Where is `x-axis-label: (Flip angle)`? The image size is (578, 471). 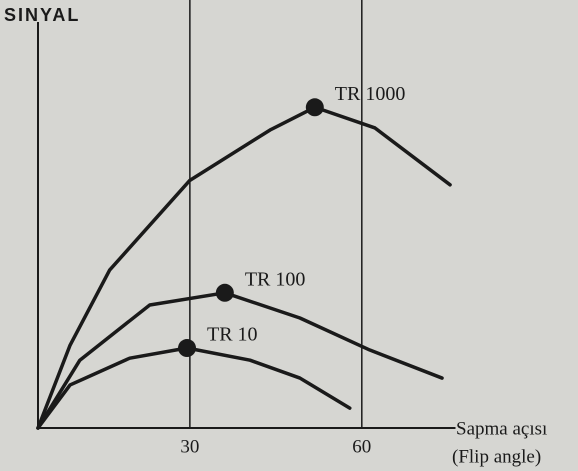 x-axis-label: (Flip angle) is located at coordinates (496, 456).